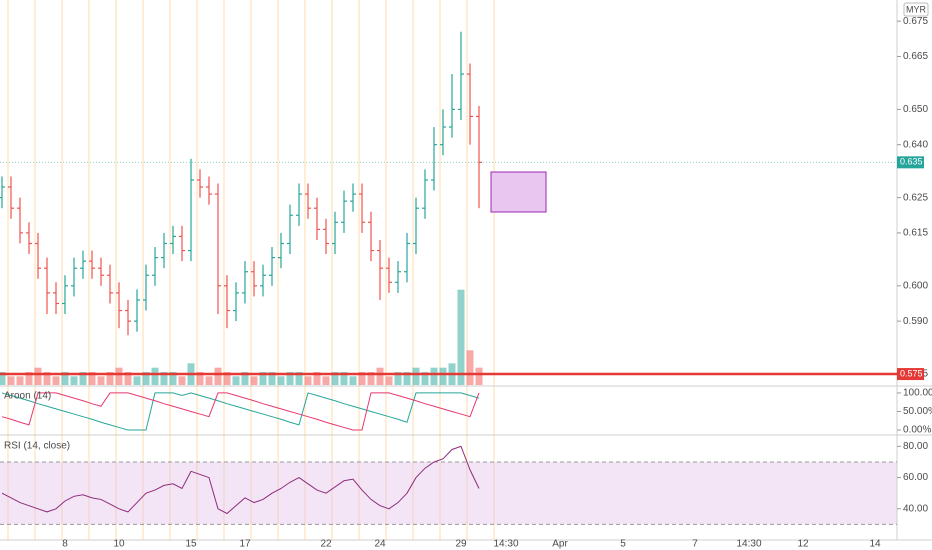 The width and height of the screenshot is (932, 550). Describe the element at coordinates (915, 109) in the screenshot. I see `y-tick-label: 0.650` at that location.